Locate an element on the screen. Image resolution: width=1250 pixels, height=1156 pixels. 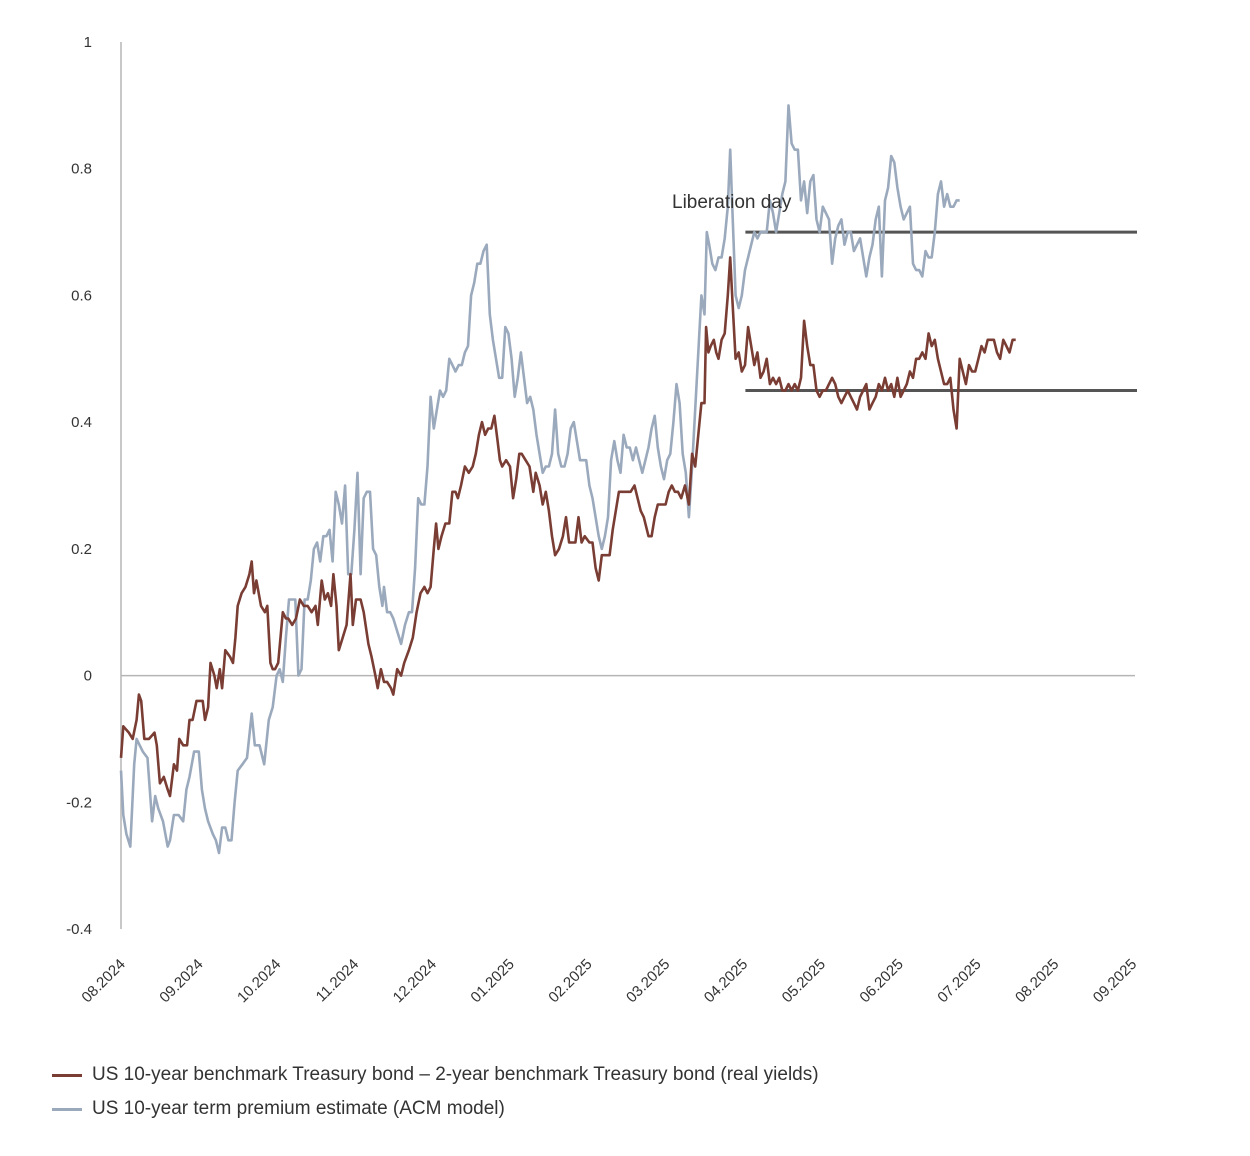
x-tick-label: 01.2025 is located at coordinates (492, 981).